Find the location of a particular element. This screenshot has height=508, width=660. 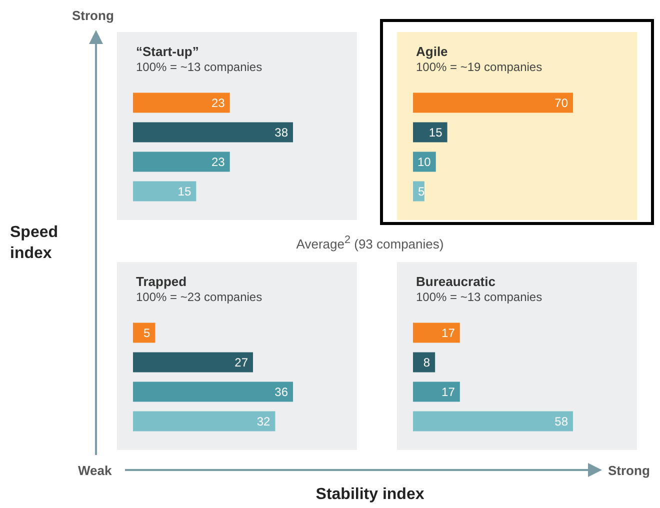

data-label: 8 is located at coordinates (426, 362).